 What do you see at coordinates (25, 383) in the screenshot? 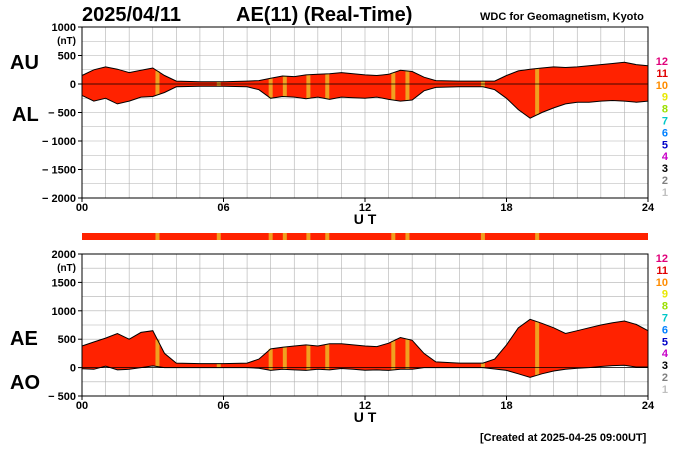
I see `ao-label: AO` at bounding box center [25, 383].